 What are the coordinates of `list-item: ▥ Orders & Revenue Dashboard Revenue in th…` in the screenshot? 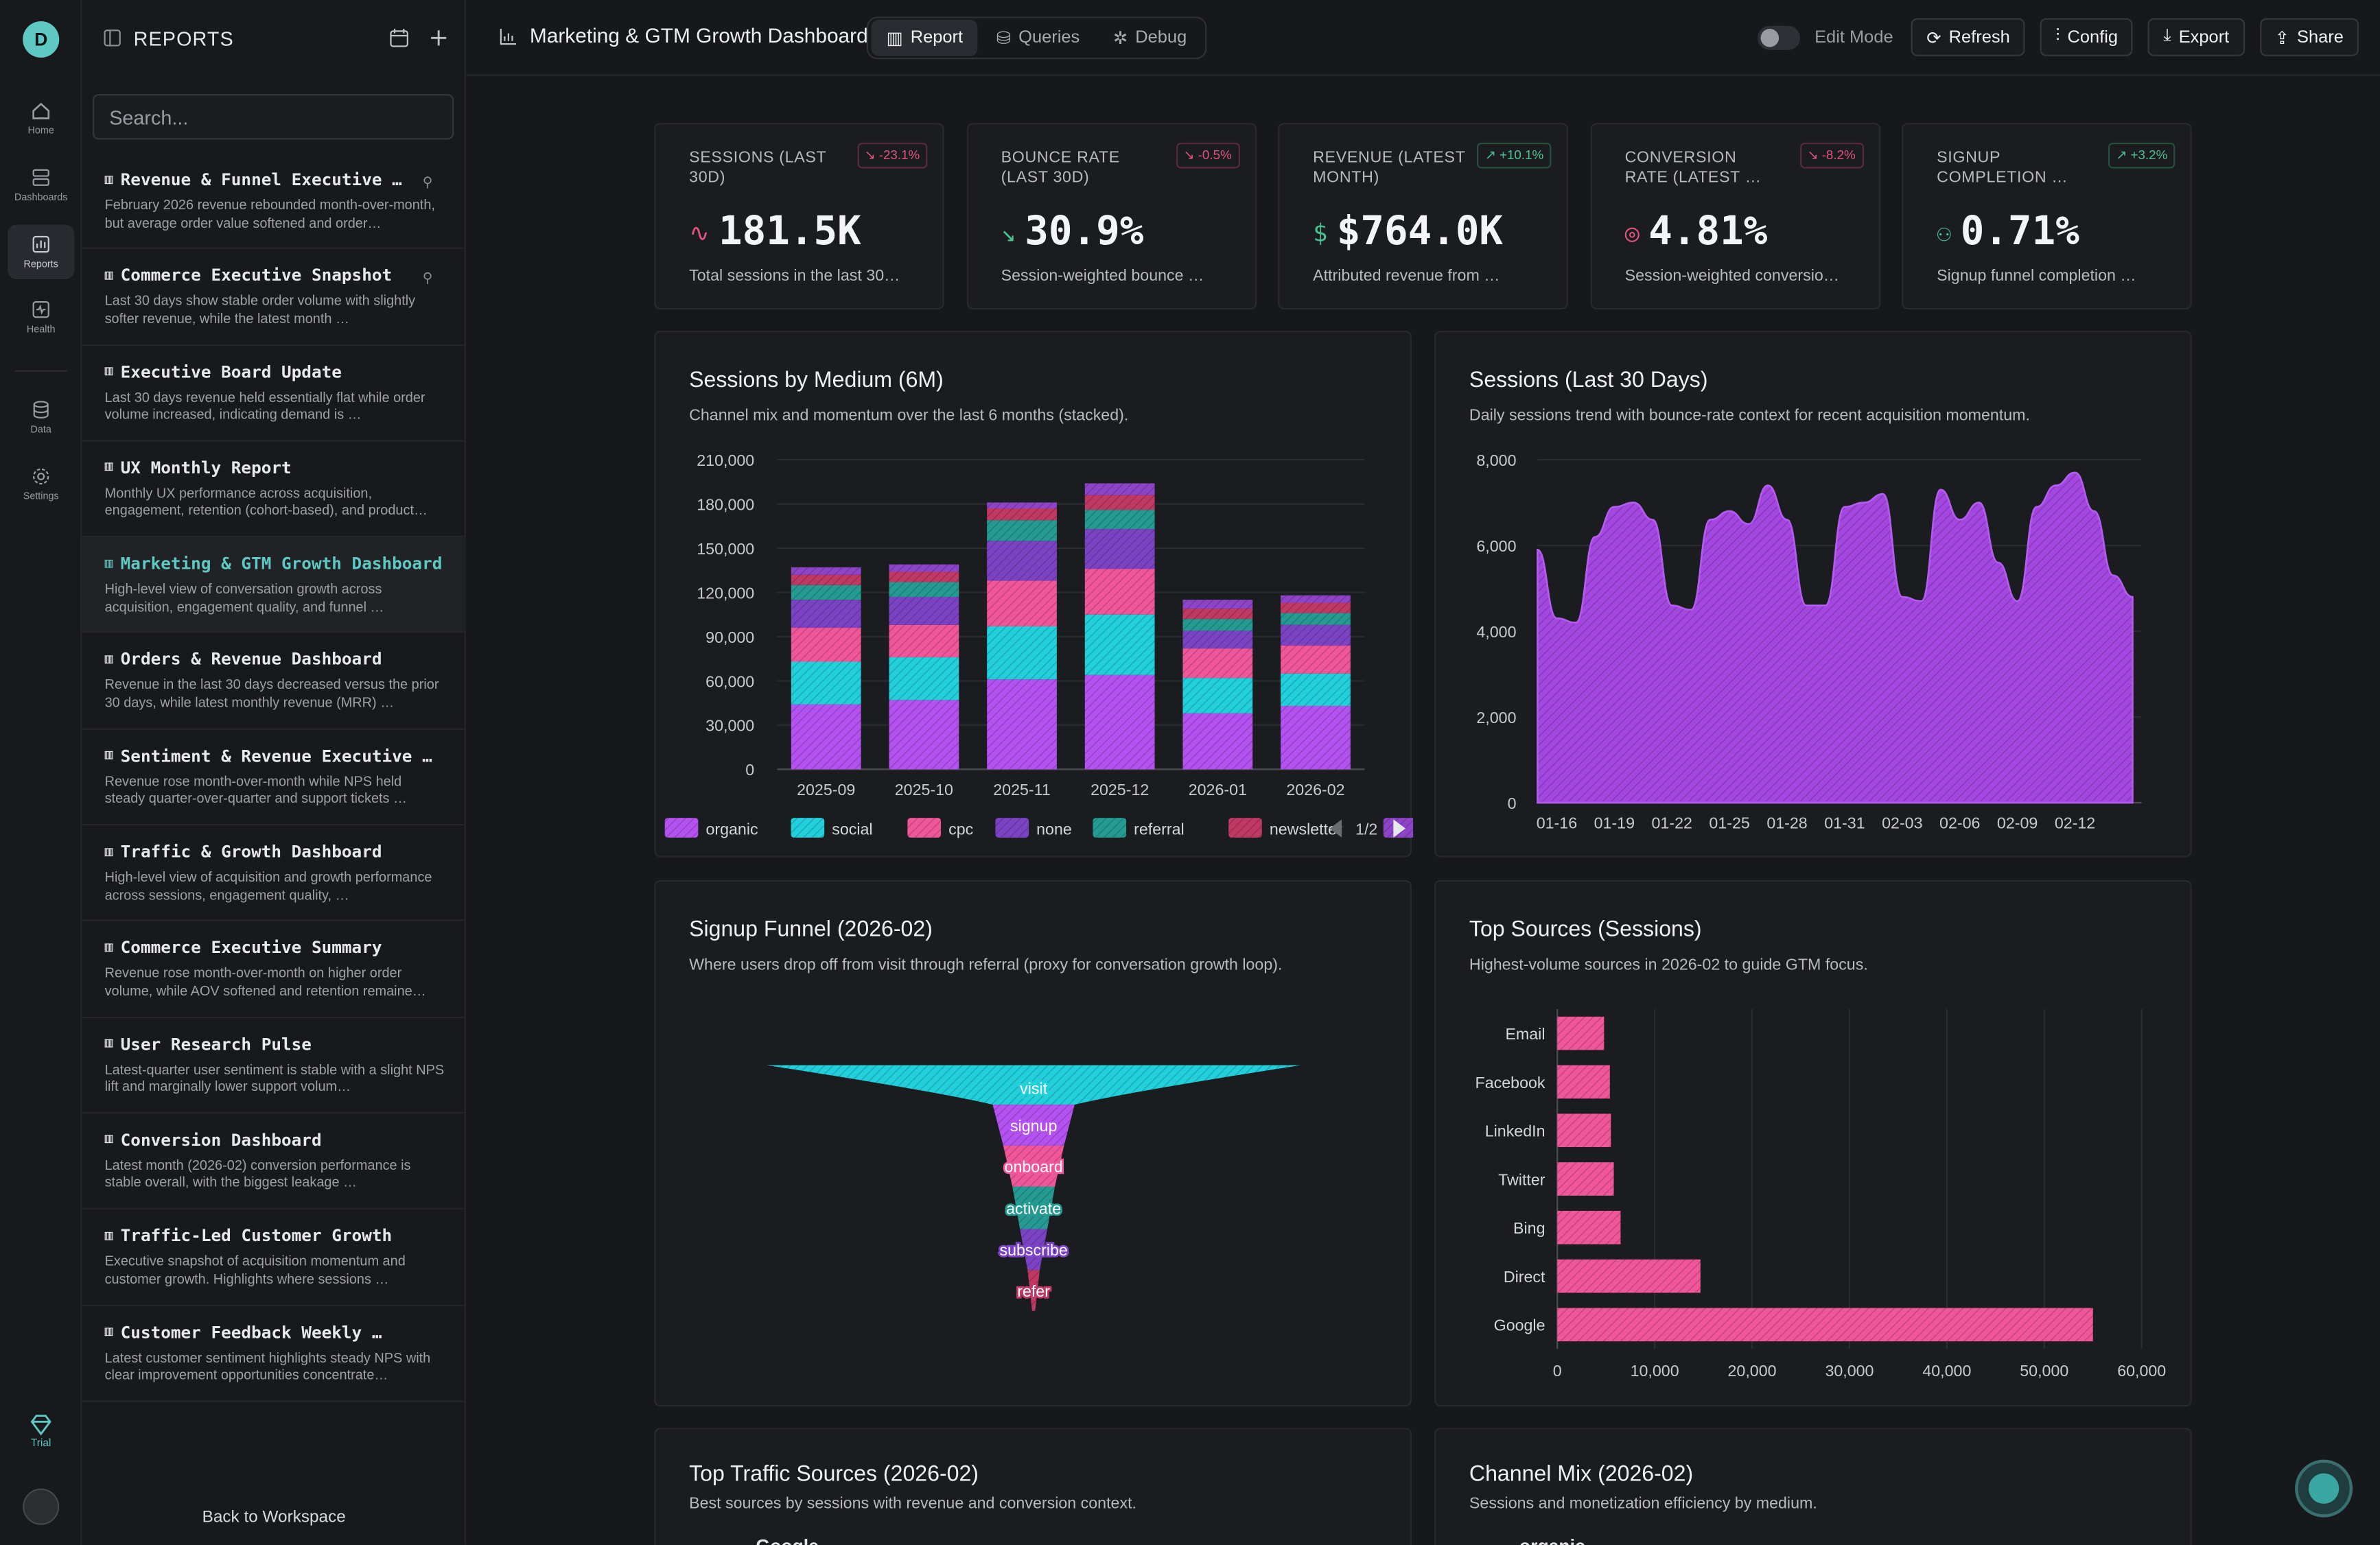 It's located at (274, 681).